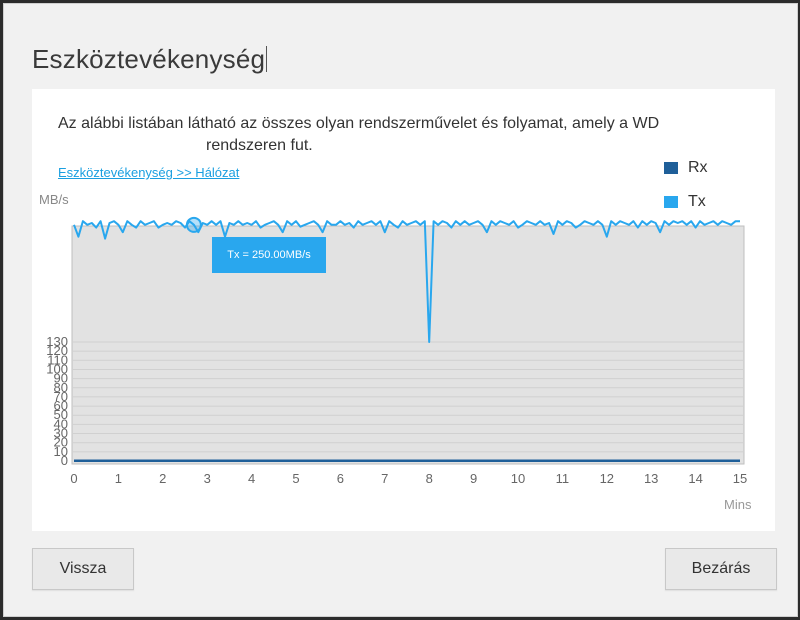  I want to click on x-tick-label: 6, so click(340, 478).